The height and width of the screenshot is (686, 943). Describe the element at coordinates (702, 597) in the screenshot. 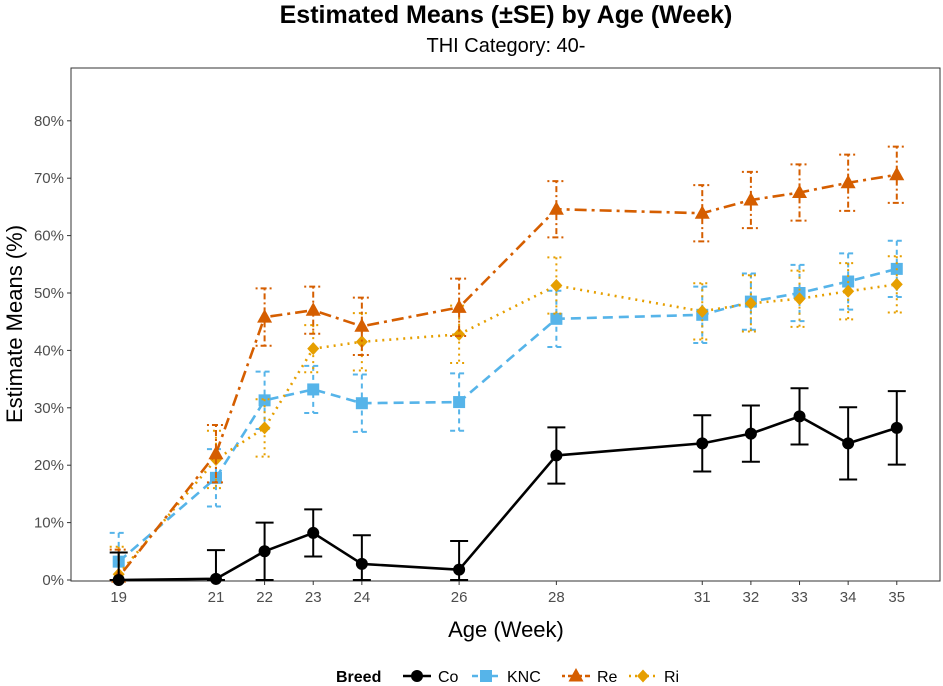

I see `x-tick-label: 31` at that location.